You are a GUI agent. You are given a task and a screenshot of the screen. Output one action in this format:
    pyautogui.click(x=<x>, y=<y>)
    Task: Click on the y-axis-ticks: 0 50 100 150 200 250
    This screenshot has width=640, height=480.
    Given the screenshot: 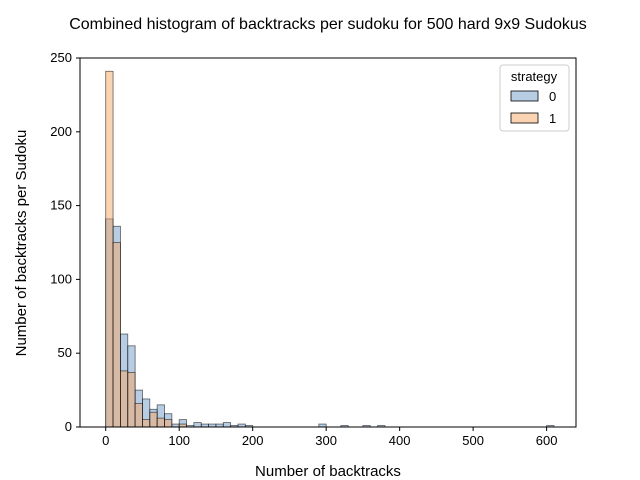 What is the action you would take?
    pyautogui.click(x=65, y=242)
    